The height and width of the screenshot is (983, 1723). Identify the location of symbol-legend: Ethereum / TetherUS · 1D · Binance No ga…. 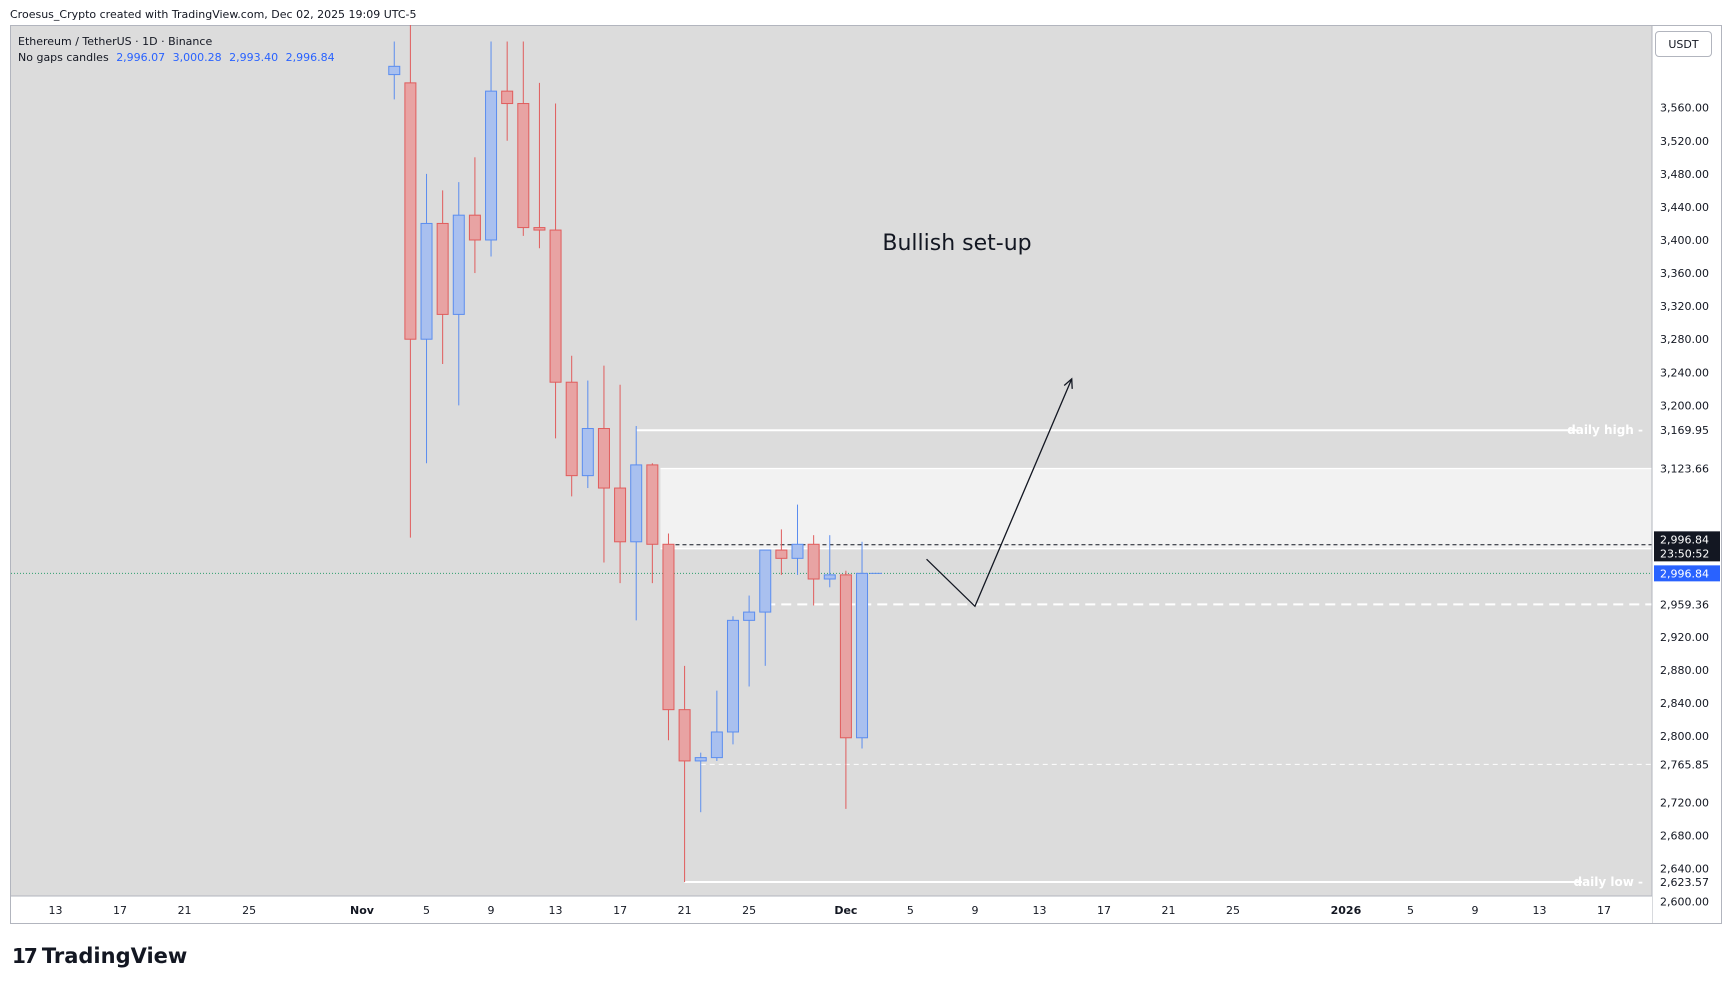
(176, 50).